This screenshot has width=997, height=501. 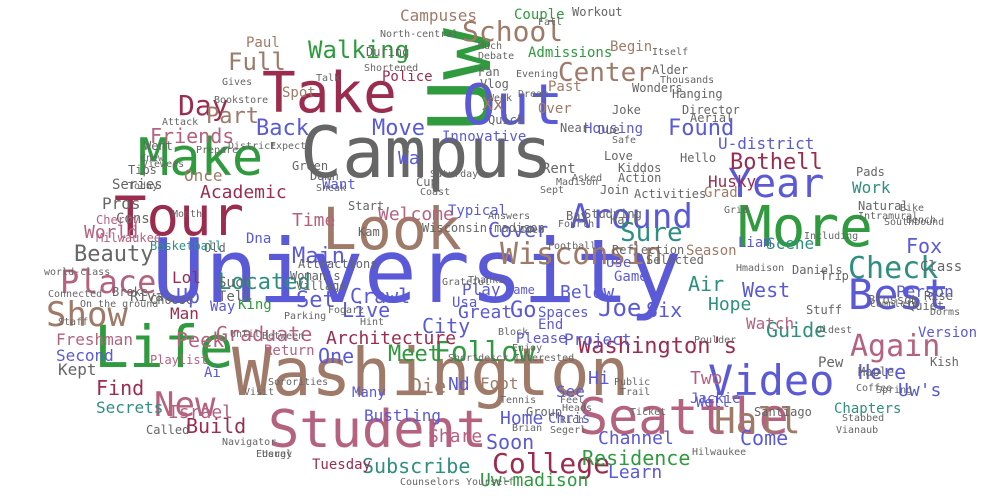 What do you see at coordinates (523, 310) in the screenshot?
I see `word-go: Go` at bounding box center [523, 310].